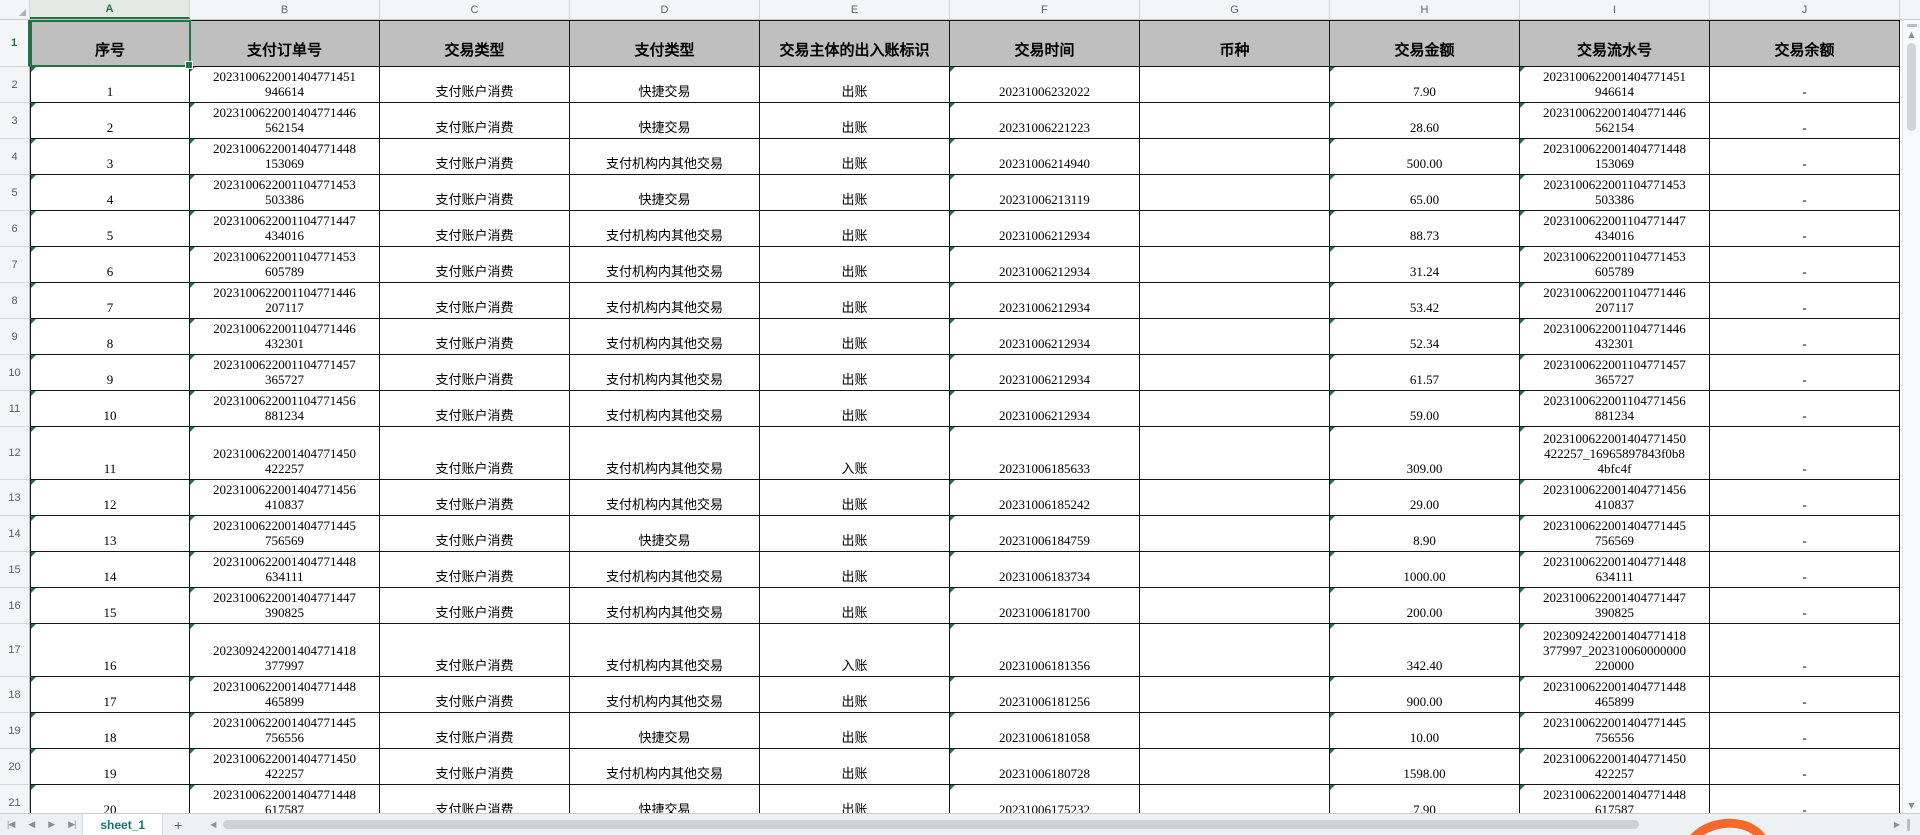 The image size is (1920, 835). Describe the element at coordinates (855, 337) in the screenshot. I see `cell-E9: 出账` at that location.